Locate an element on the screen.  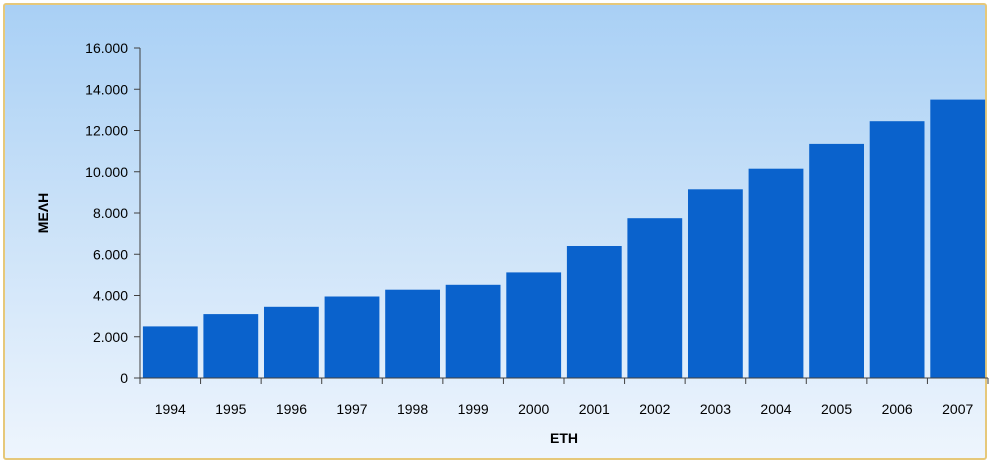
bar-2002 is located at coordinates (655, 298).